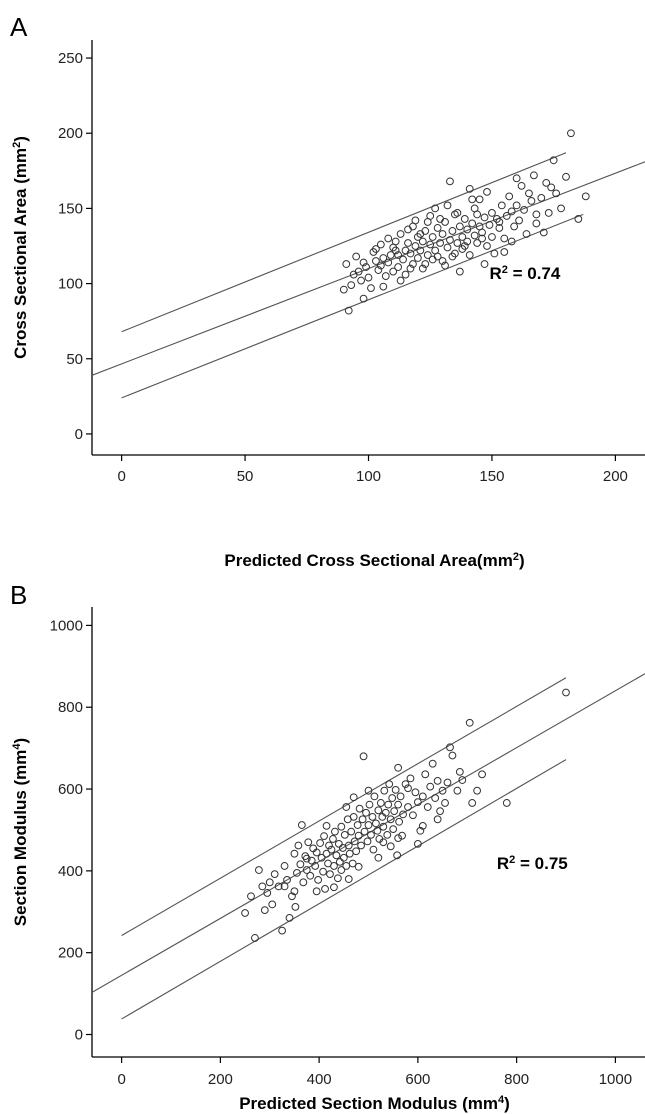 The width and height of the screenshot is (645, 1114). Describe the element at coordinates (524, 273) in the screenshot. I see `r-squared-annotation: R2 = 0.74` at that location.